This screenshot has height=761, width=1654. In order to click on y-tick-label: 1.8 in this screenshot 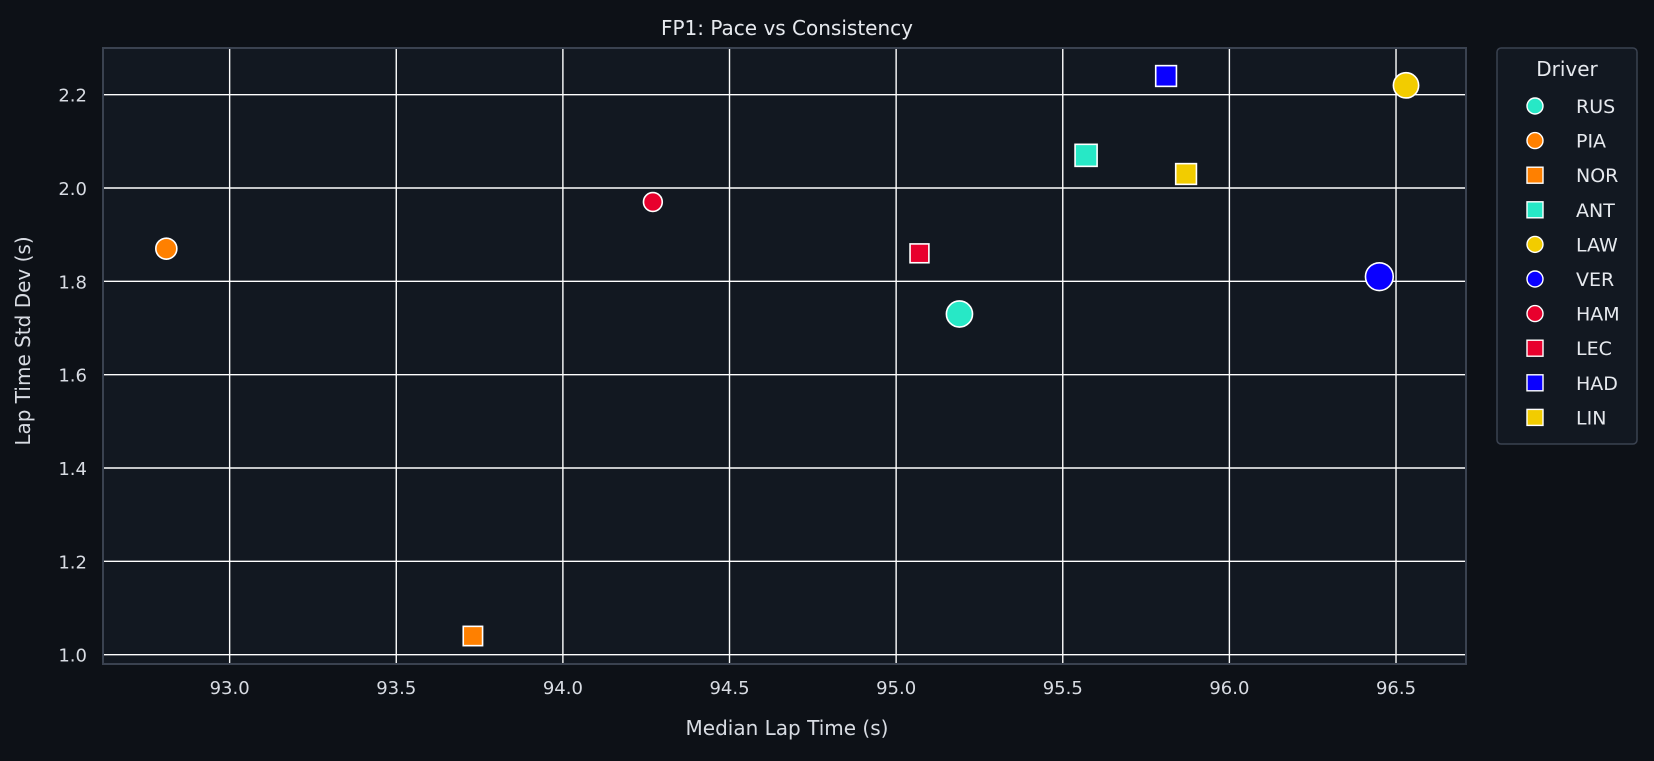, I will do `click(72, 282)`.